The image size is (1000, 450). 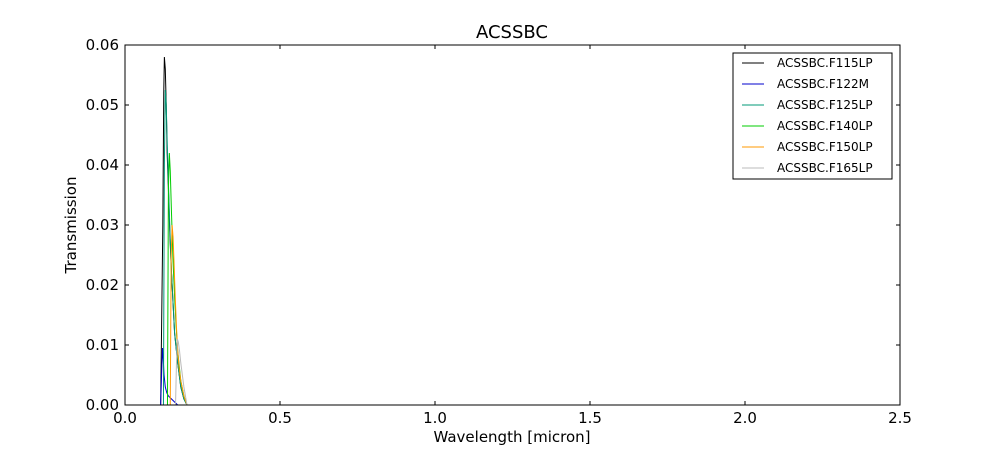 What do you see at coordinates (102, 45) in the screenshot?
I see `y-tick-label: 0.06` at bounding box center [102, 45].